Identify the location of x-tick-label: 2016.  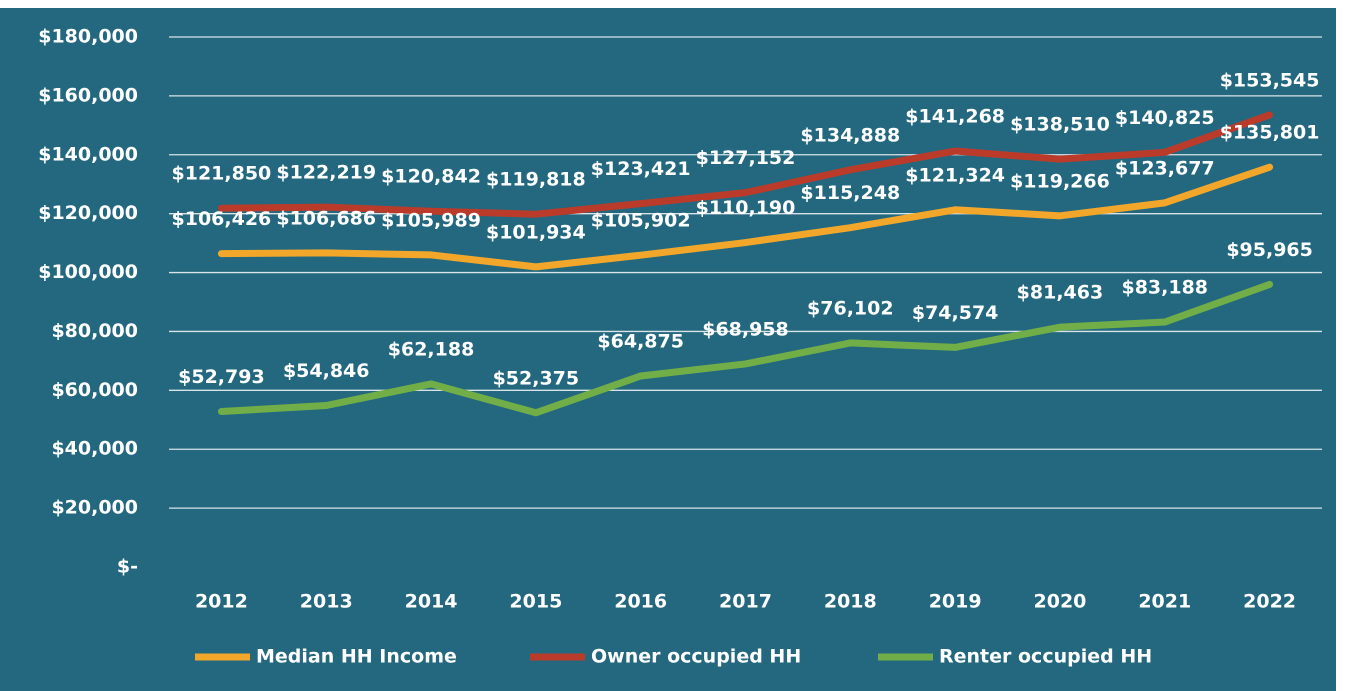
(640, 602).